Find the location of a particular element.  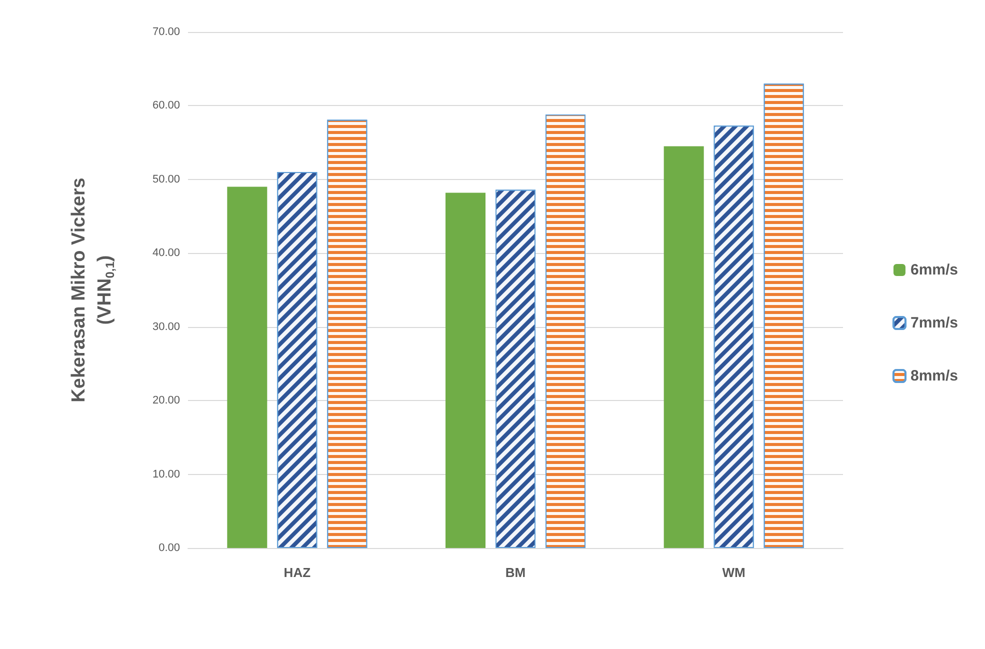

y-tick-label: 70.00 is located at coordinates (166, 32).